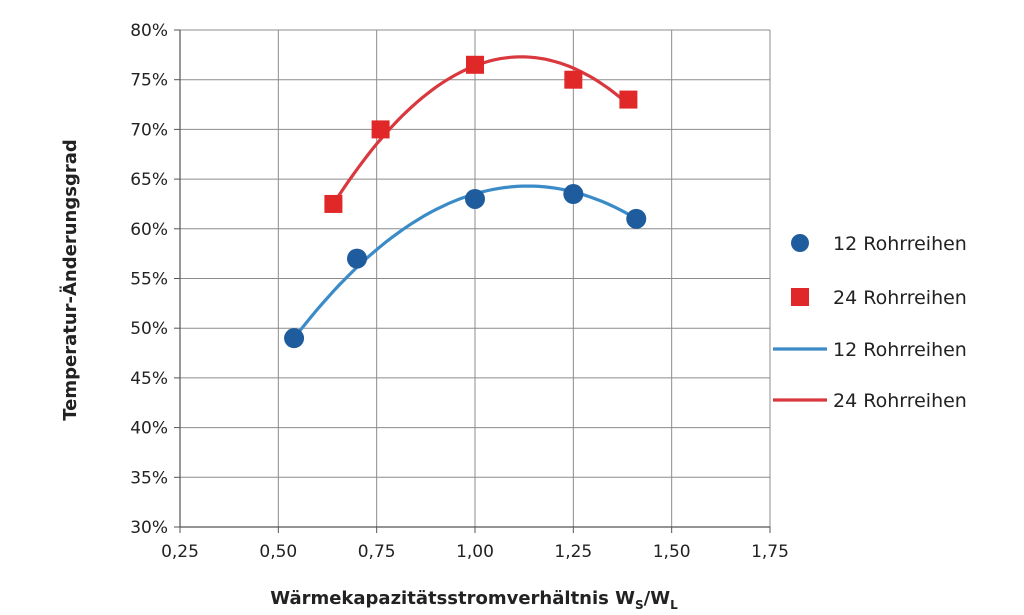 This screenshot has height=615, width=1024. I want to click on y-tick-label: 70%, so click(149, 130).